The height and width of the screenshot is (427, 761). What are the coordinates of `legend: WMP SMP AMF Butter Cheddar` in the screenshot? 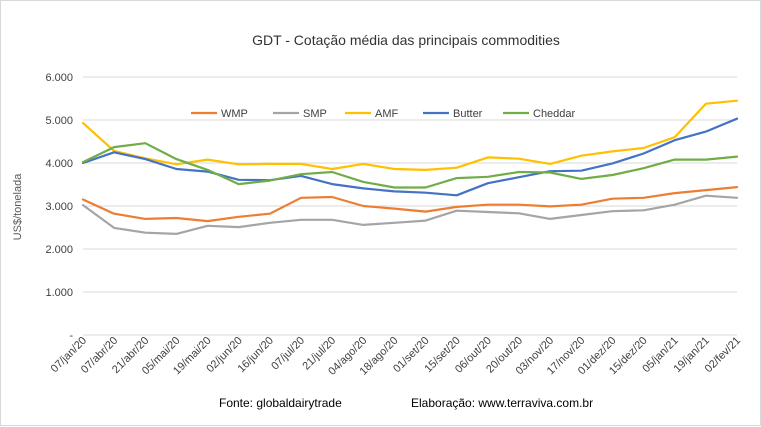 It's located at (383, 114).